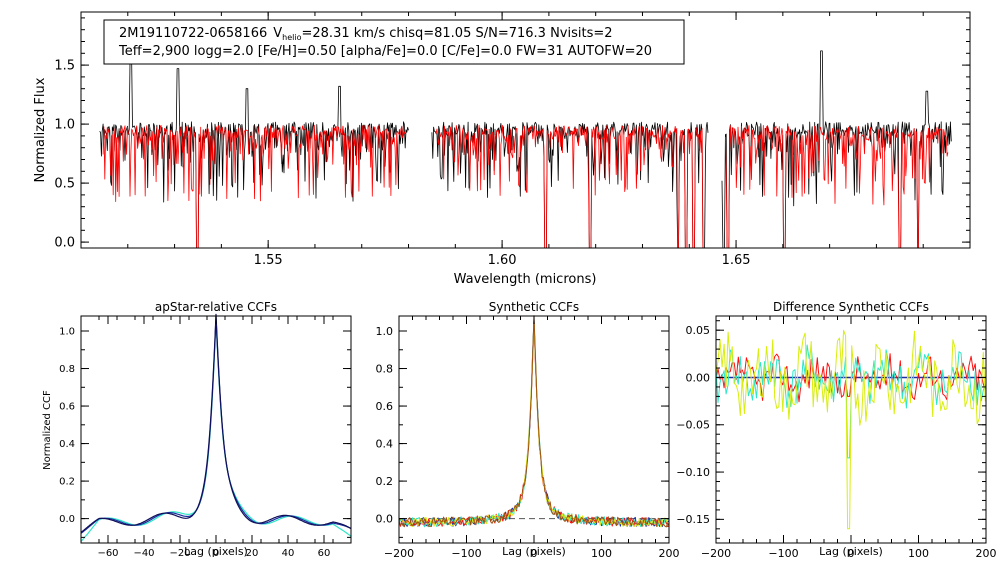  Describe the element at coordinates (67, 407) in the screenshot. I see `apstar-ccf-ytick-label: 0.6` at that location.